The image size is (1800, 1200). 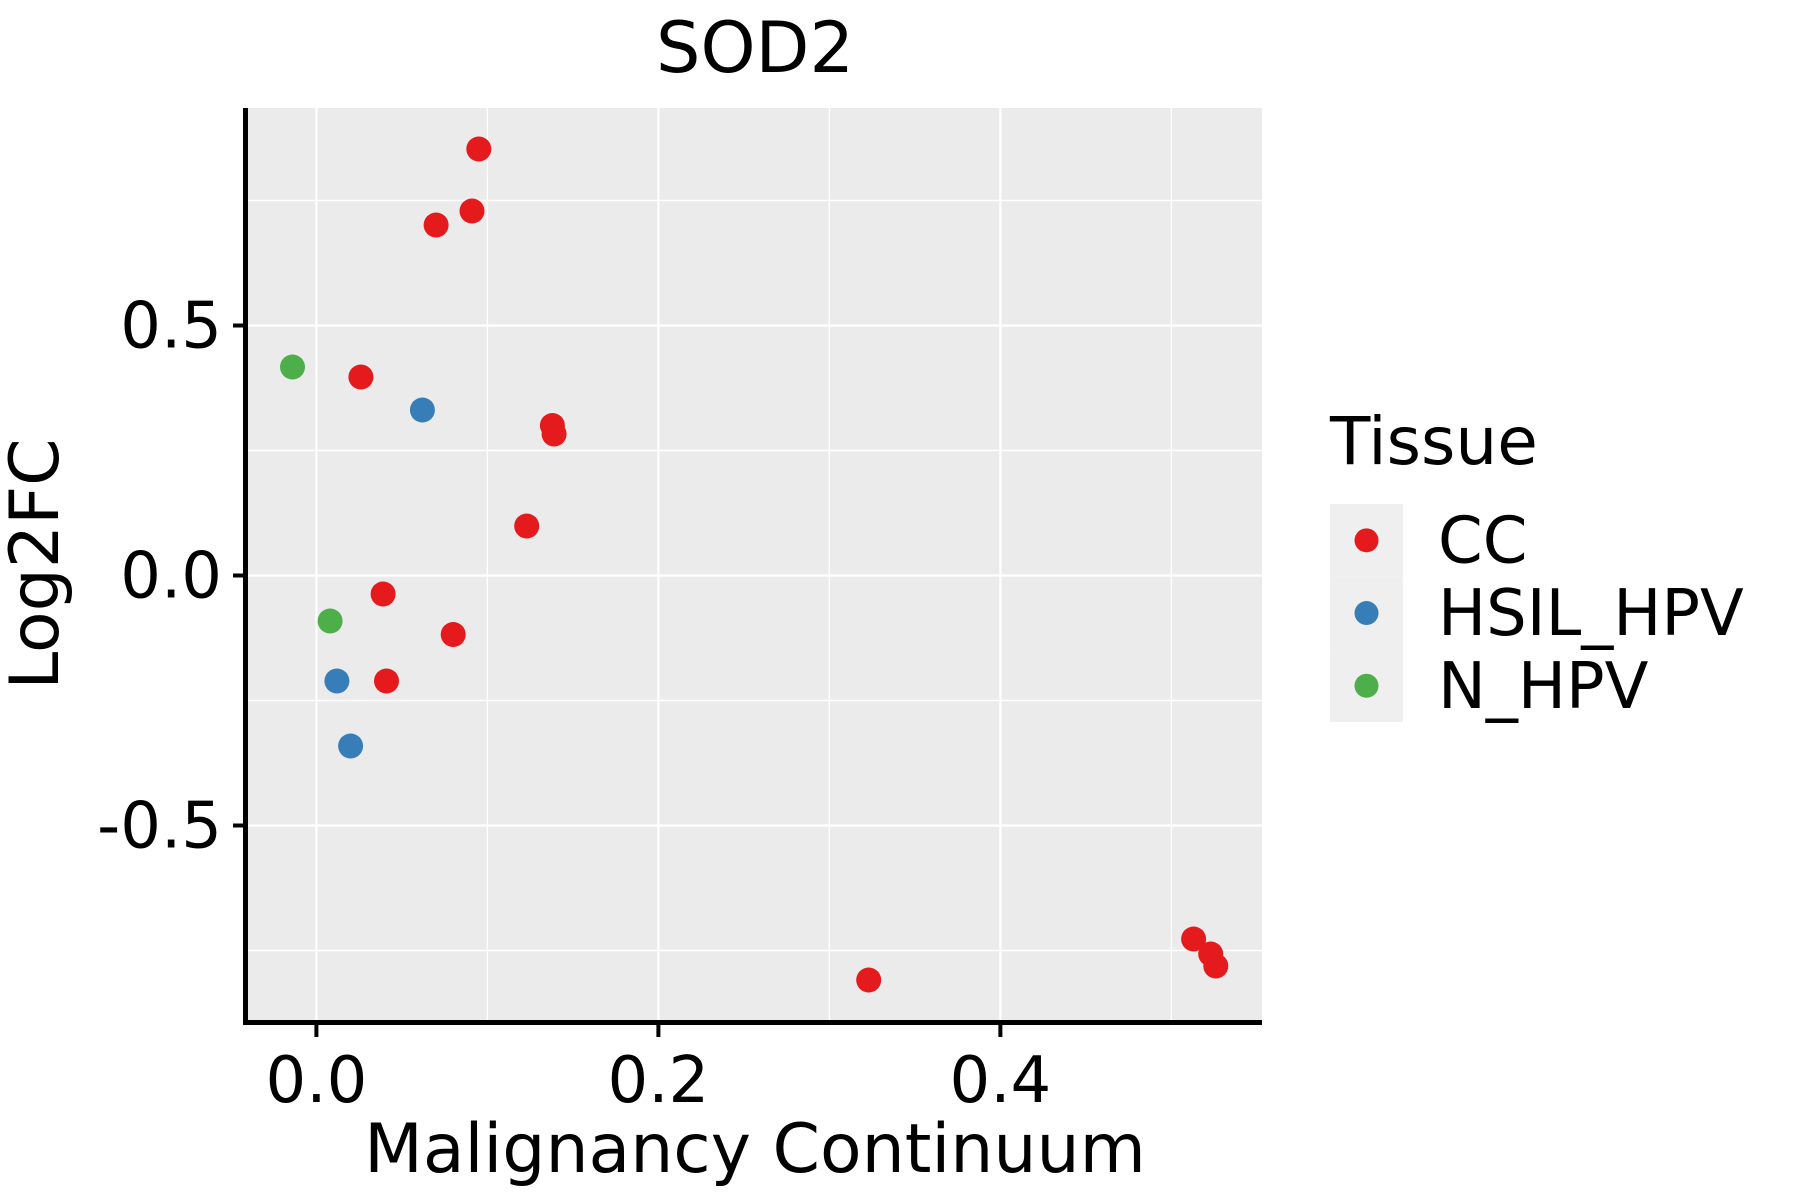 I want to click on legend-entry-n-hpv: N_HPV, so click(x=1489, y=686).